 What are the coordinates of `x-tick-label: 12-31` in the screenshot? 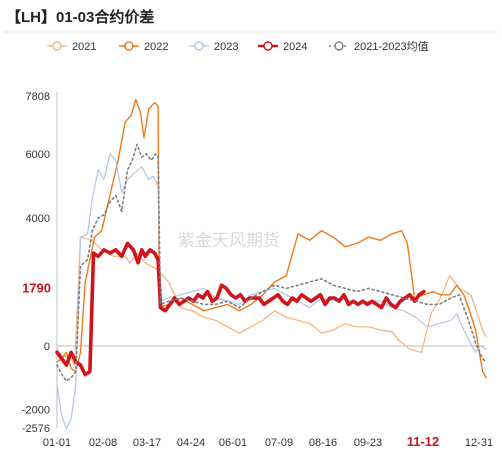 It's located at (479, 443).